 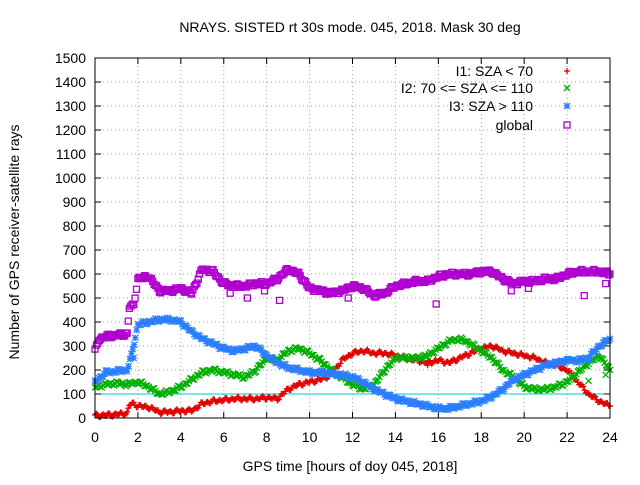 What do you see at coordinates (350, 466) in the screenshot?
I see `x-axis-label: GPS time [hours of doy 045, 2018]` at bounding box center [350, 466].